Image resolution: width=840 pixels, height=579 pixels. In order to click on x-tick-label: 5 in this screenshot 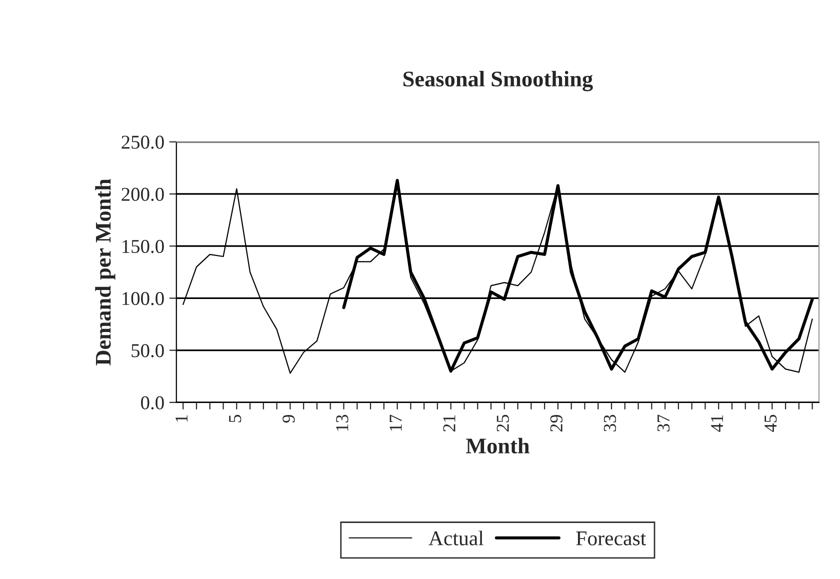, I will do `click(235, 418)`.